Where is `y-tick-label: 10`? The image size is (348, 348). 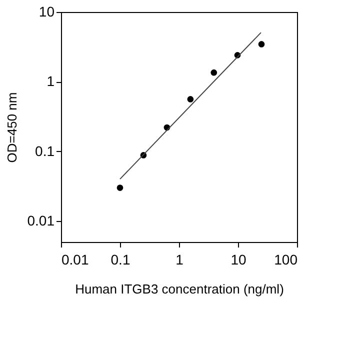
y-tick-label: 10 is located at coordinates (46, 12).